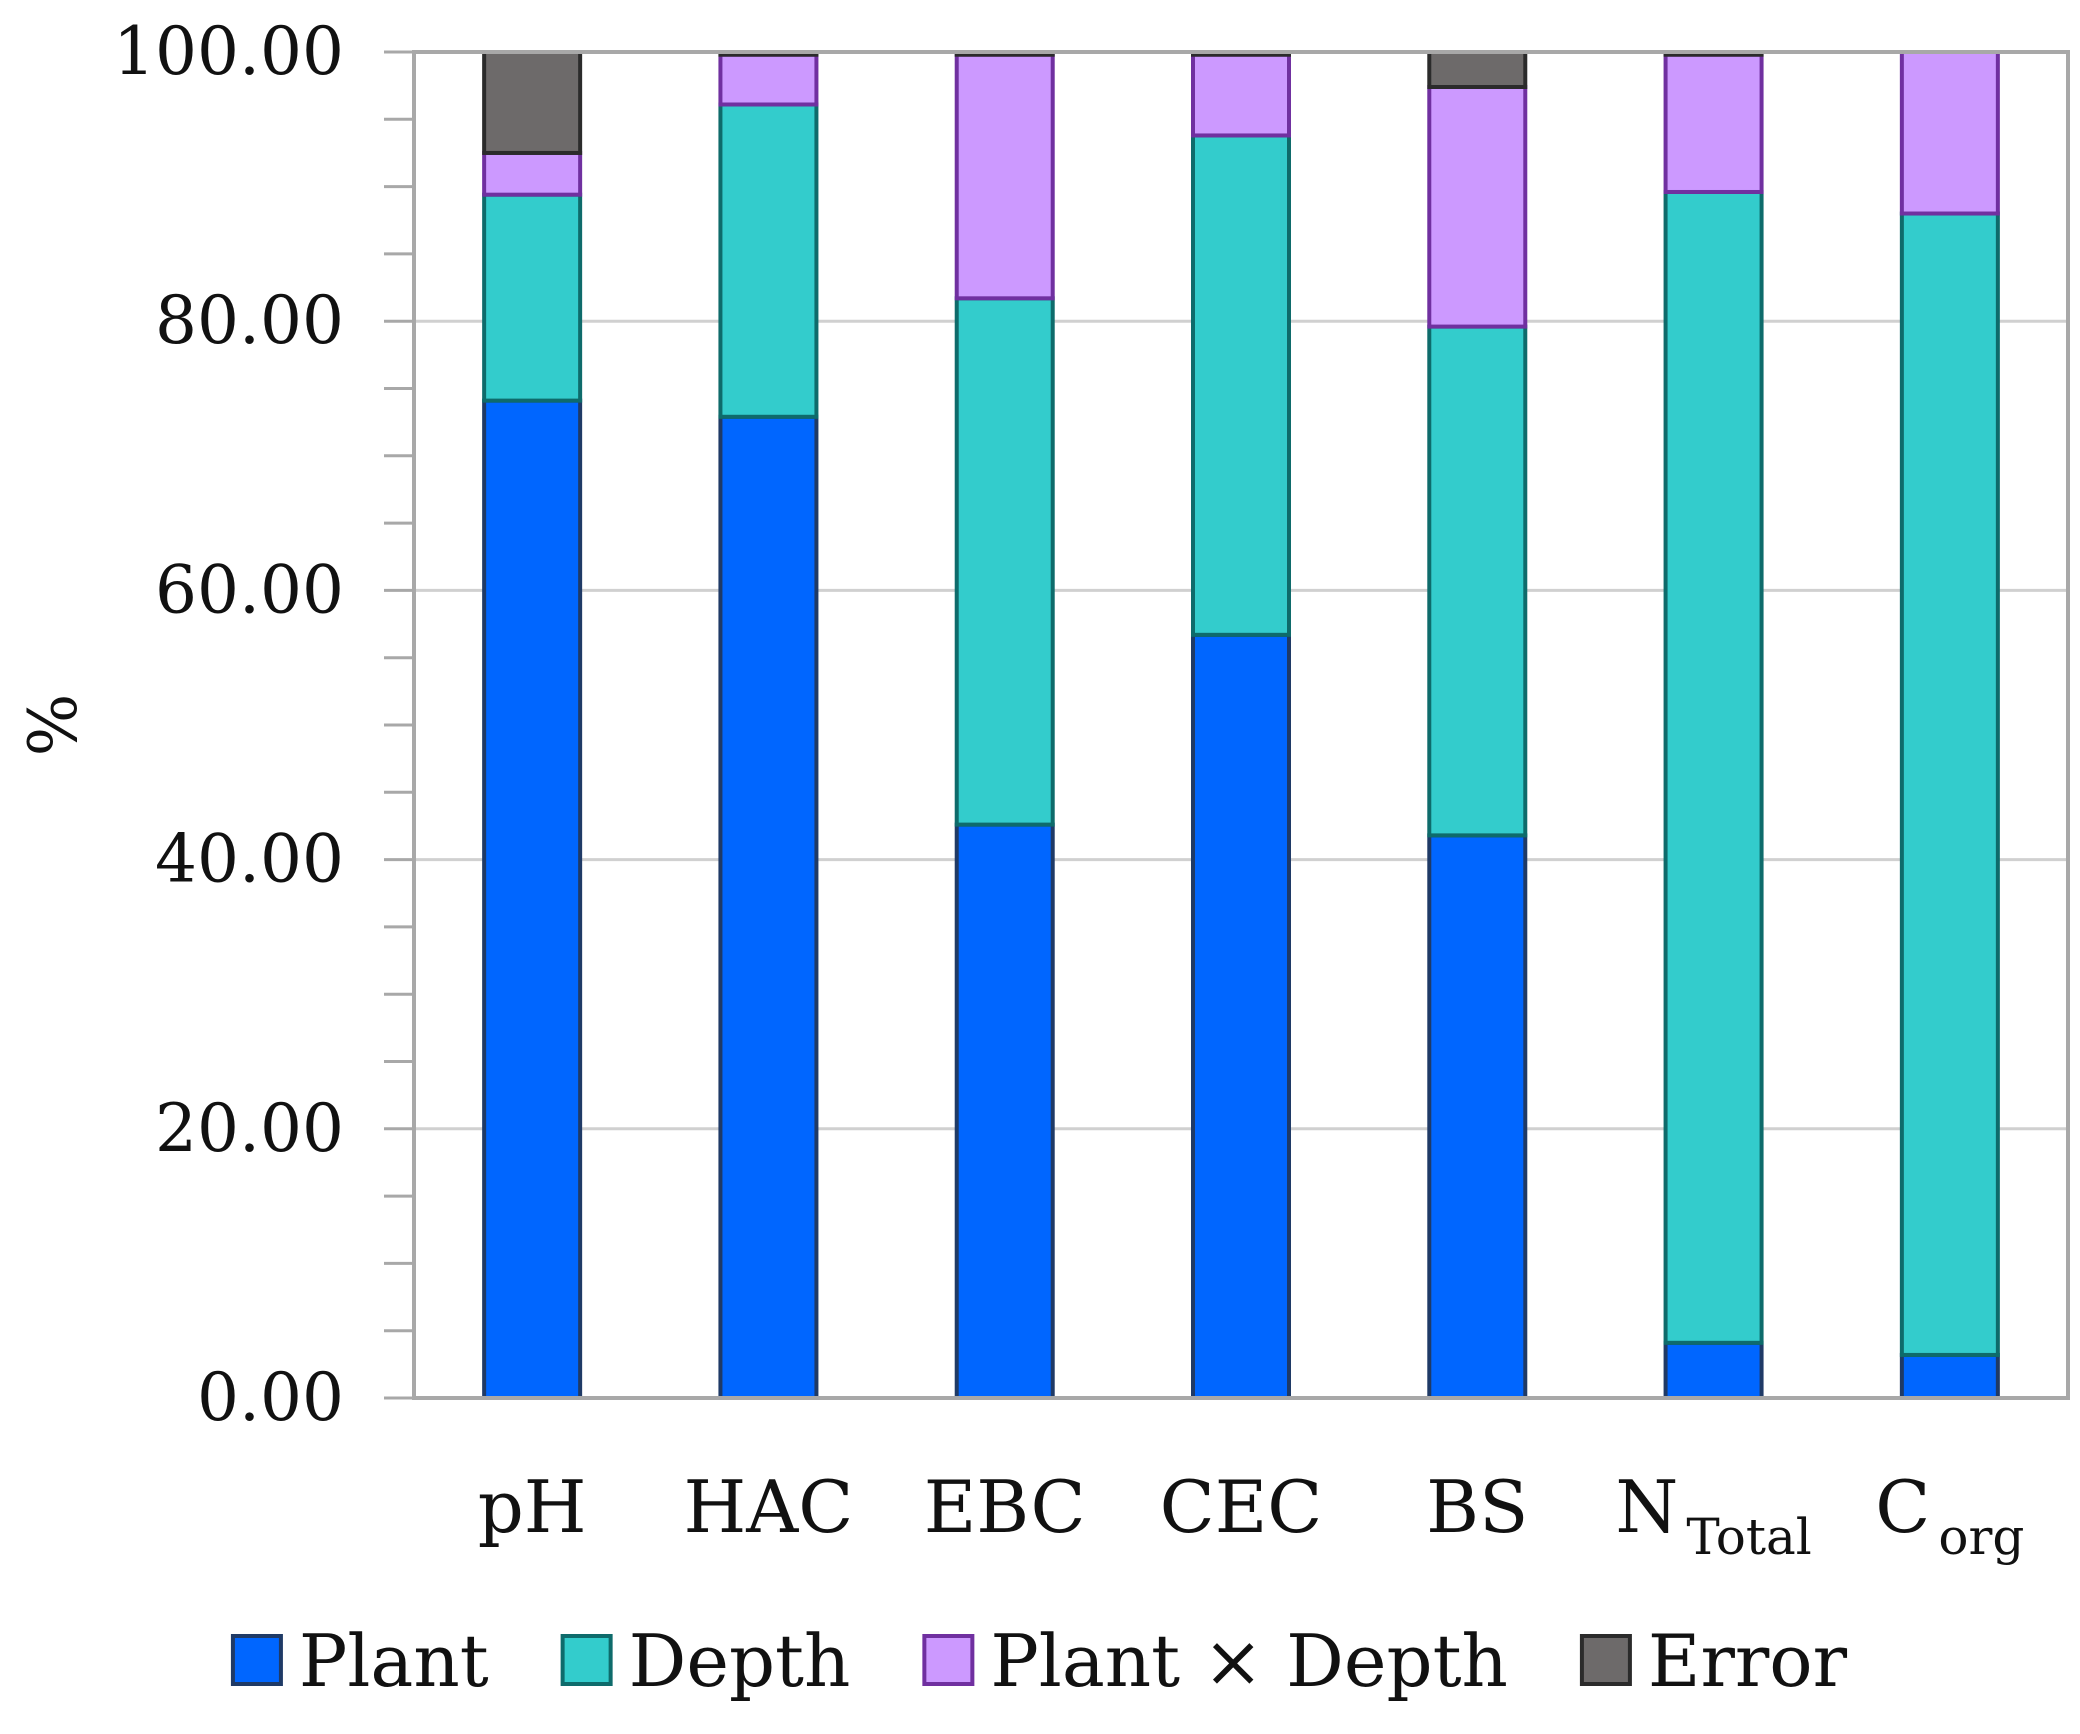 The height and width of the screenshot is (1734, 2080). I want to click on x-tick-label-main: EBC, so click(1005, 1507).